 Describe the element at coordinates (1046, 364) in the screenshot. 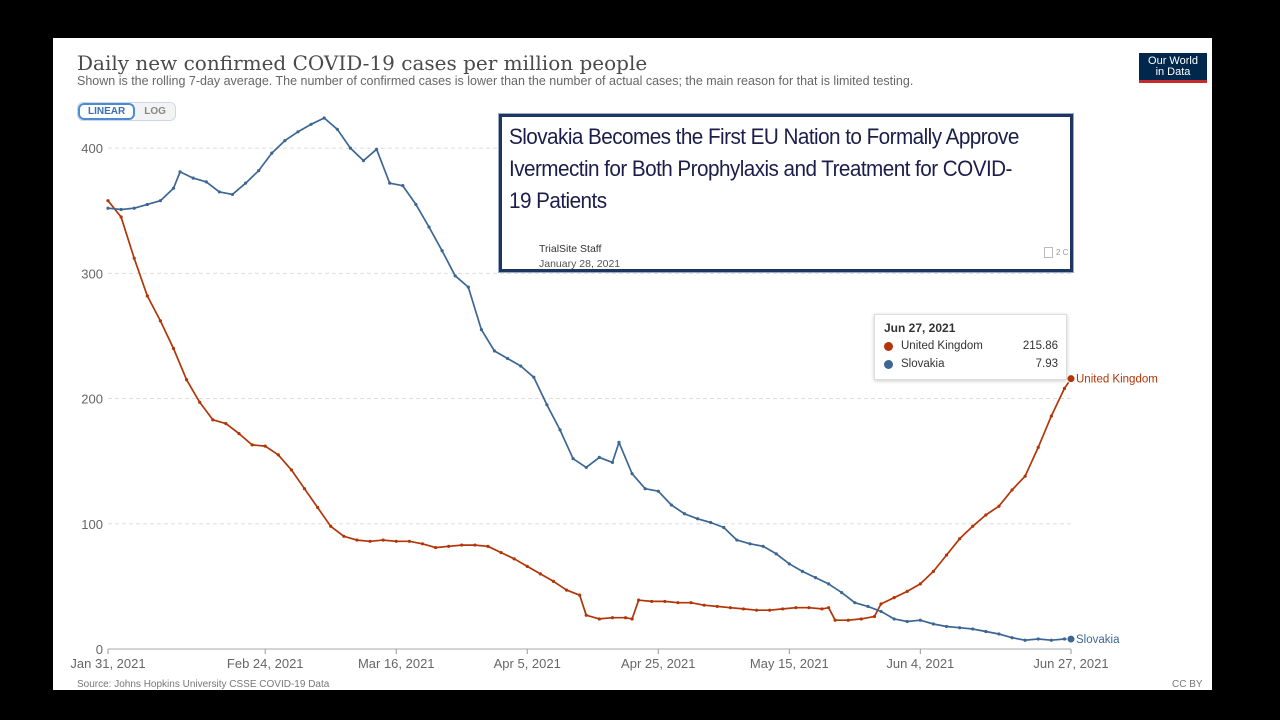

I see `tooltip-value-slovakia: 7.93` at that location.